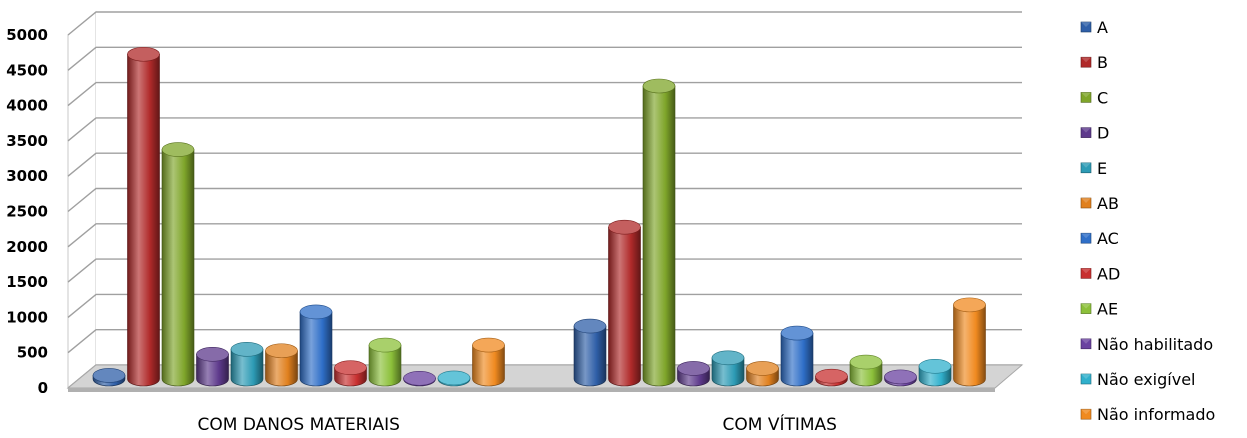 The width and height of the screenshot is (1247, 438). What do you see at coordinates (27, 282) in the screenshot?
I see `y-tick-label: 1500` at bounding box center [27, 282].